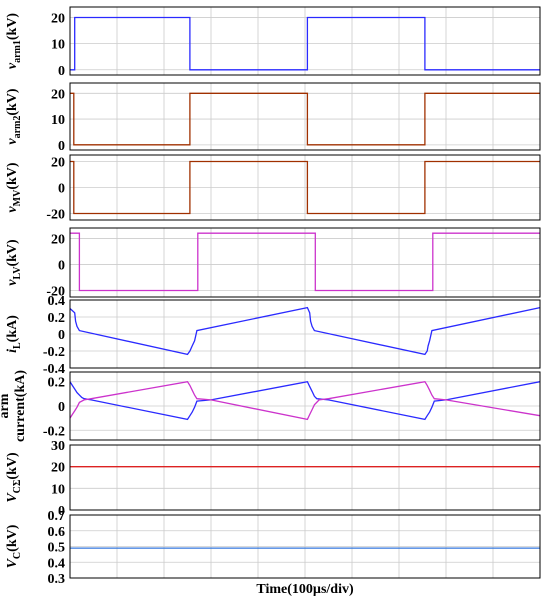 Image resolution: width=550 pixels, height=605 pixels. I want to click on y-label-part: CΣ, so click(17, 486).